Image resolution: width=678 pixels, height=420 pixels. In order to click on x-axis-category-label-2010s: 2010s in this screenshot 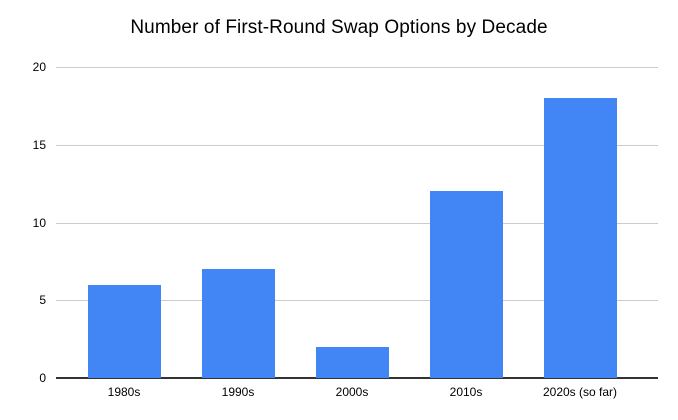, I will do `click(466, 392)`.